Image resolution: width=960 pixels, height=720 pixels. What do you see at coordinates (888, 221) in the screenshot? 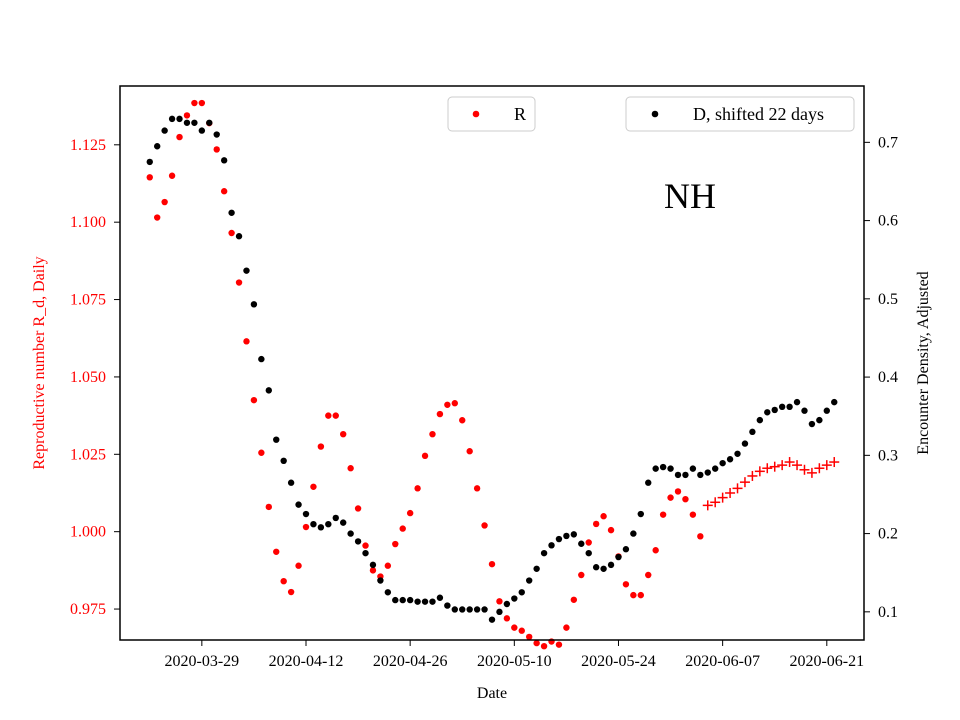
I see `right-y-tick-label: 0.6` at bounding box center [888, 221].